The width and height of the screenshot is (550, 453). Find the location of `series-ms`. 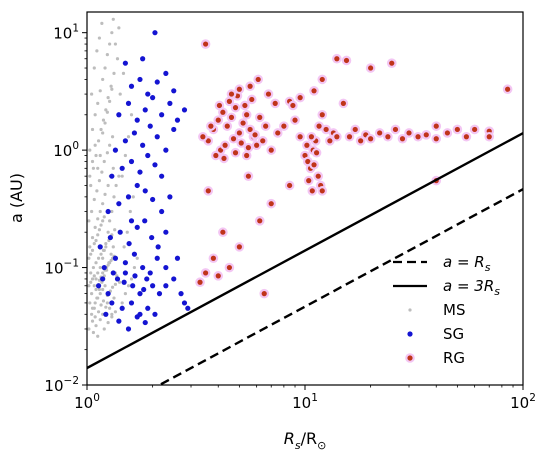

series-ms is located at coordinates (113, 177).